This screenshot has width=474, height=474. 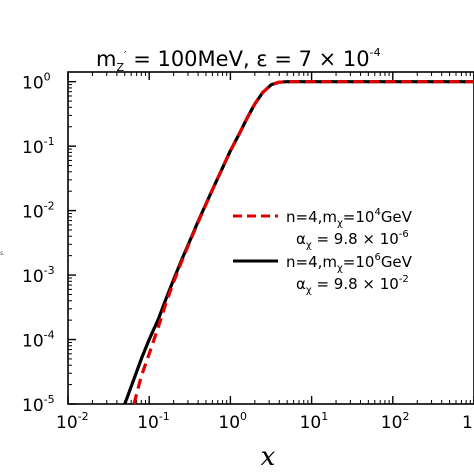 What do you see at coordinates (395, 421) in the screenshot?
I see `x-tick-label: 10²` at bounding box center [395, 421].